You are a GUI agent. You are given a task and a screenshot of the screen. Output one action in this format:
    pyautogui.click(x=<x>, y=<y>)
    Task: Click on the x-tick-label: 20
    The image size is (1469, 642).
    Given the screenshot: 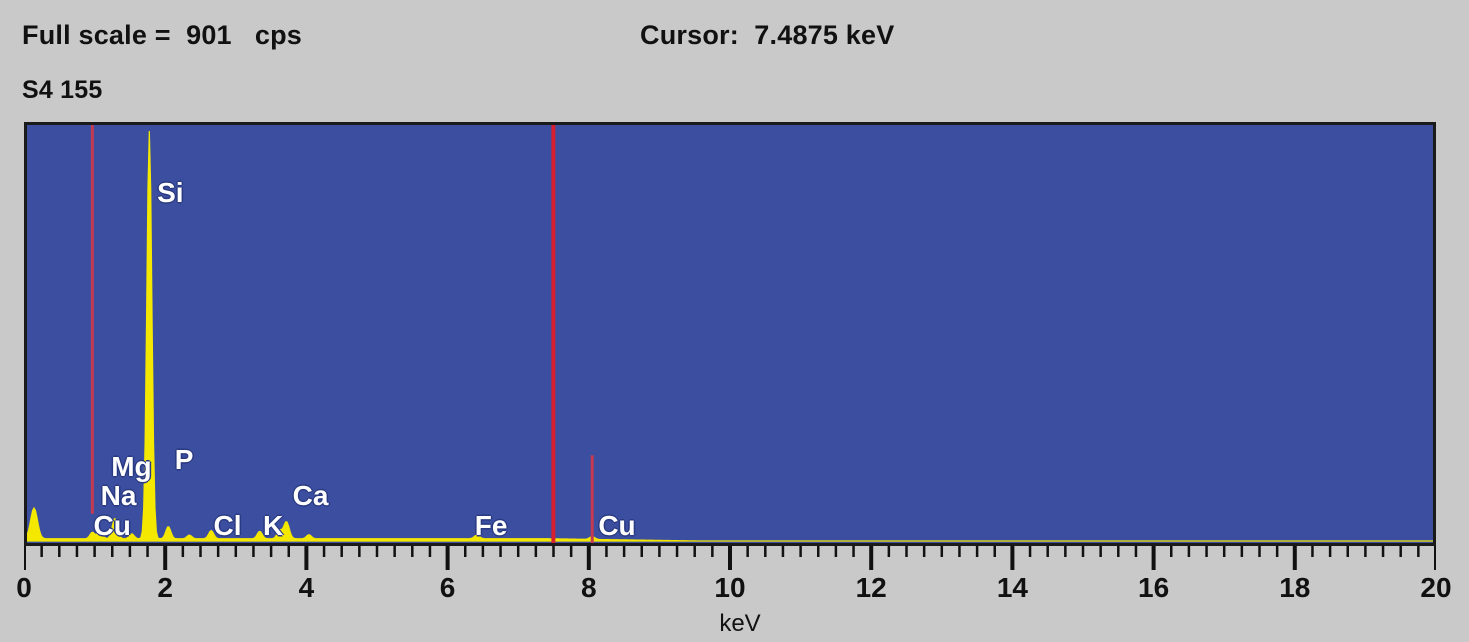 What is the action you would take?
    pyautogui.click(x=1436, y=587)
    